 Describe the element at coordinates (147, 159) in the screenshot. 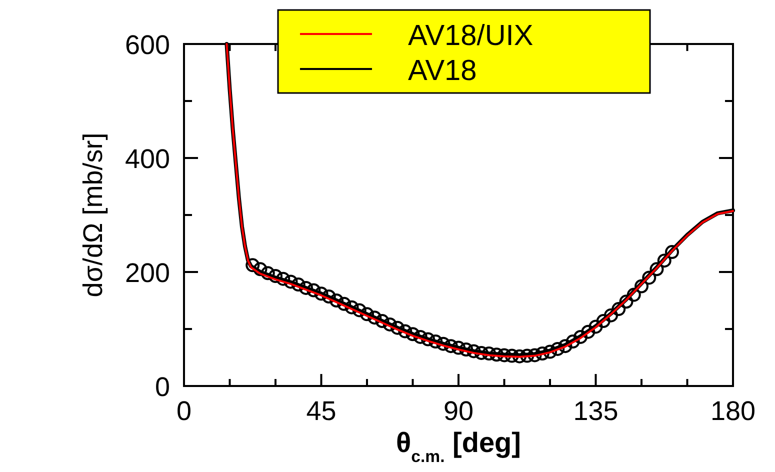

I see `y-tick-label: 400` at that location.